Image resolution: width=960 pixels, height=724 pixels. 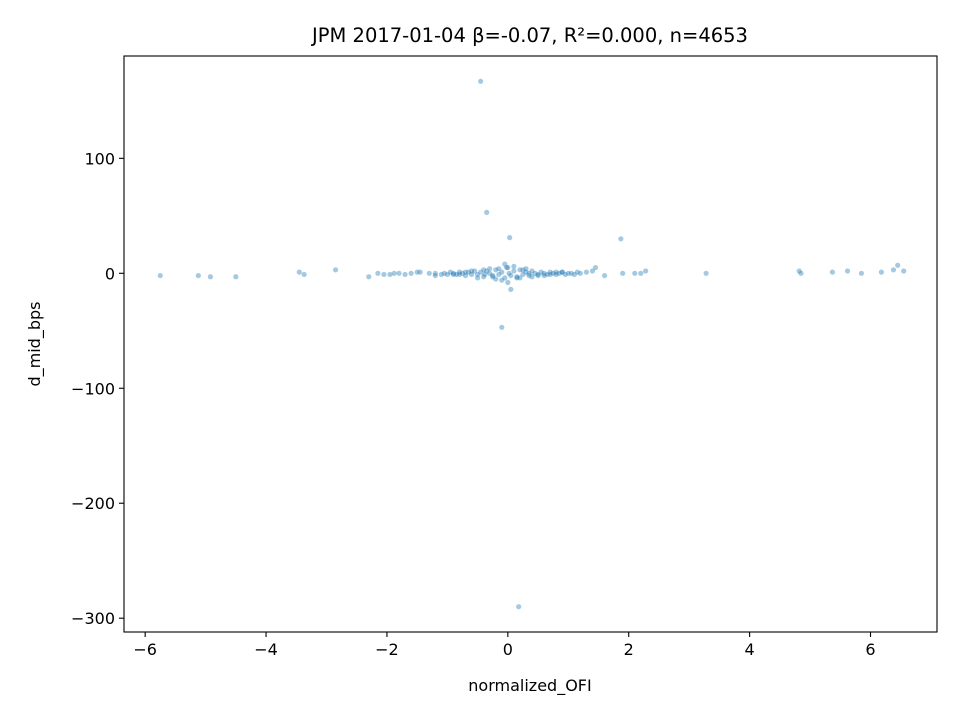 What do you see at coordinates (110, 273) in the screenshot?
I see `y-tick-label: 0` at bounding box center [110, 273].